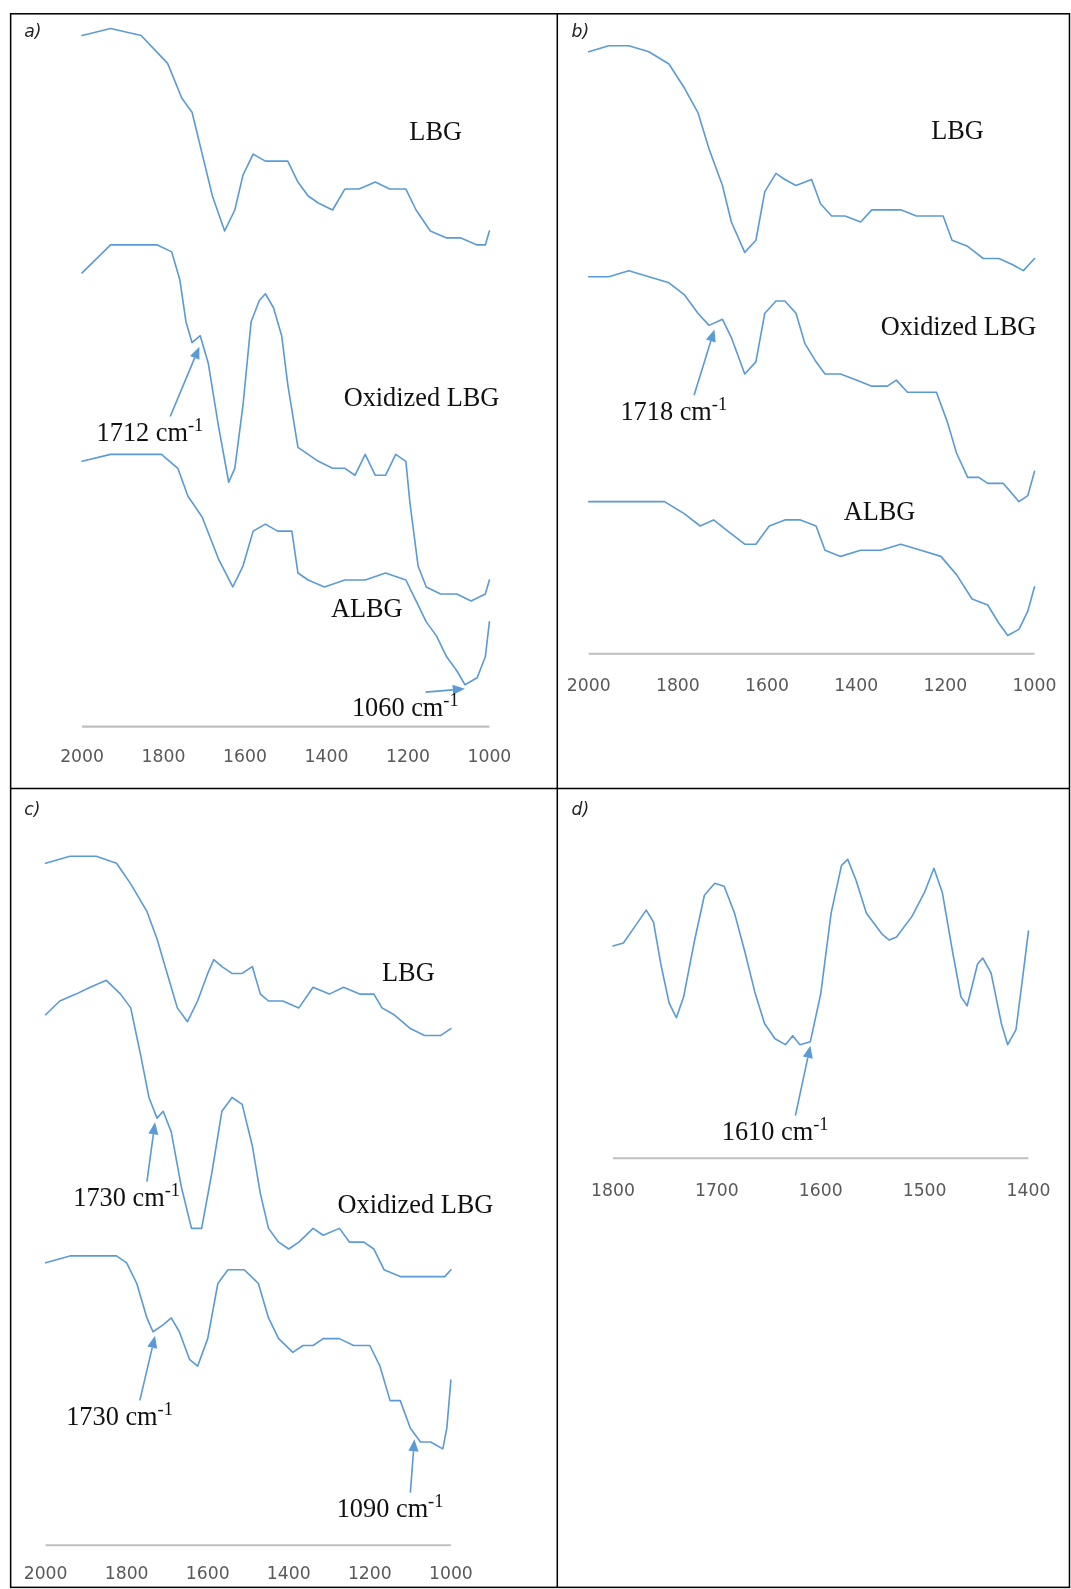 The height and width of the screenshot is (1589, 1071). Describe the element at coordinates (957, 130) in the screenshot. I see `text: LBG` at that location.